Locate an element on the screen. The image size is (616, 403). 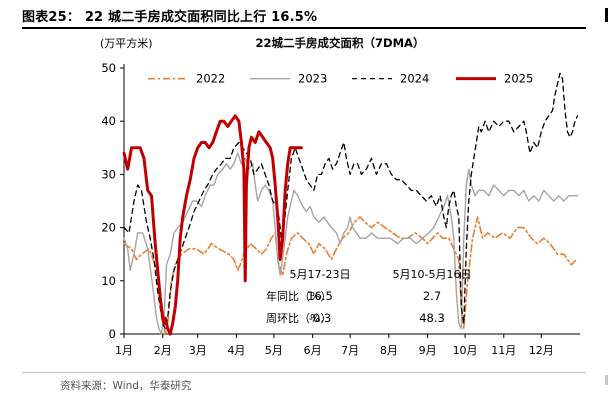
x-axis: 1月 2月 3月 4月 5月 6月 7月 8月 9月 10月 11月 12月 is located at coordinates (347, 345).